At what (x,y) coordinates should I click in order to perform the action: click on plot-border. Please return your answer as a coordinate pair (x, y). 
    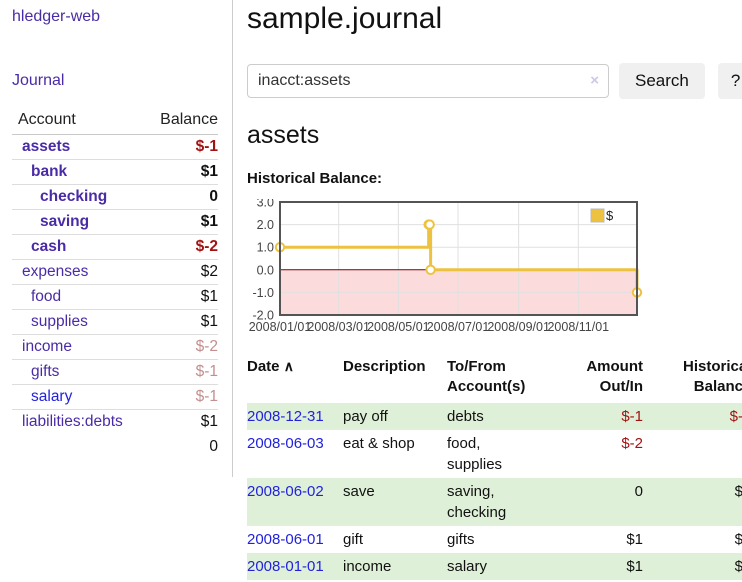
    Looking at the image, I should click on (458, 258).